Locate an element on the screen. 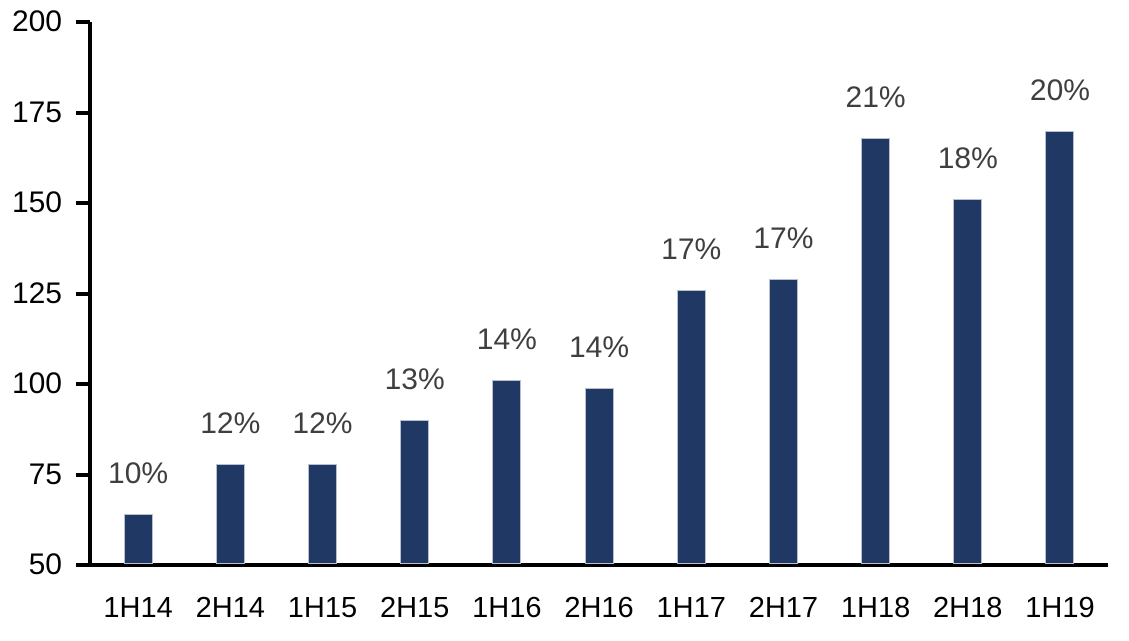 Image resolution: width=1129 pixels, height=641 pixels. x-tick-label: 2H16 is located at coordinates (599, 608).